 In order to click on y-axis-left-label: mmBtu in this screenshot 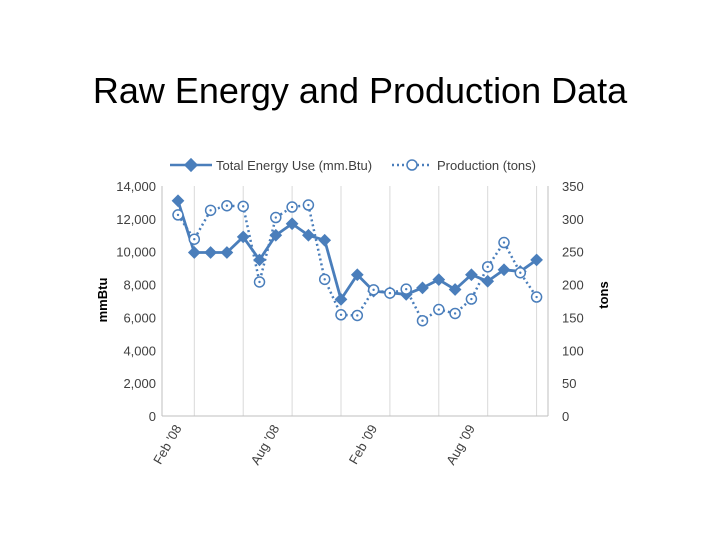, I will do `click(102, 300)`.